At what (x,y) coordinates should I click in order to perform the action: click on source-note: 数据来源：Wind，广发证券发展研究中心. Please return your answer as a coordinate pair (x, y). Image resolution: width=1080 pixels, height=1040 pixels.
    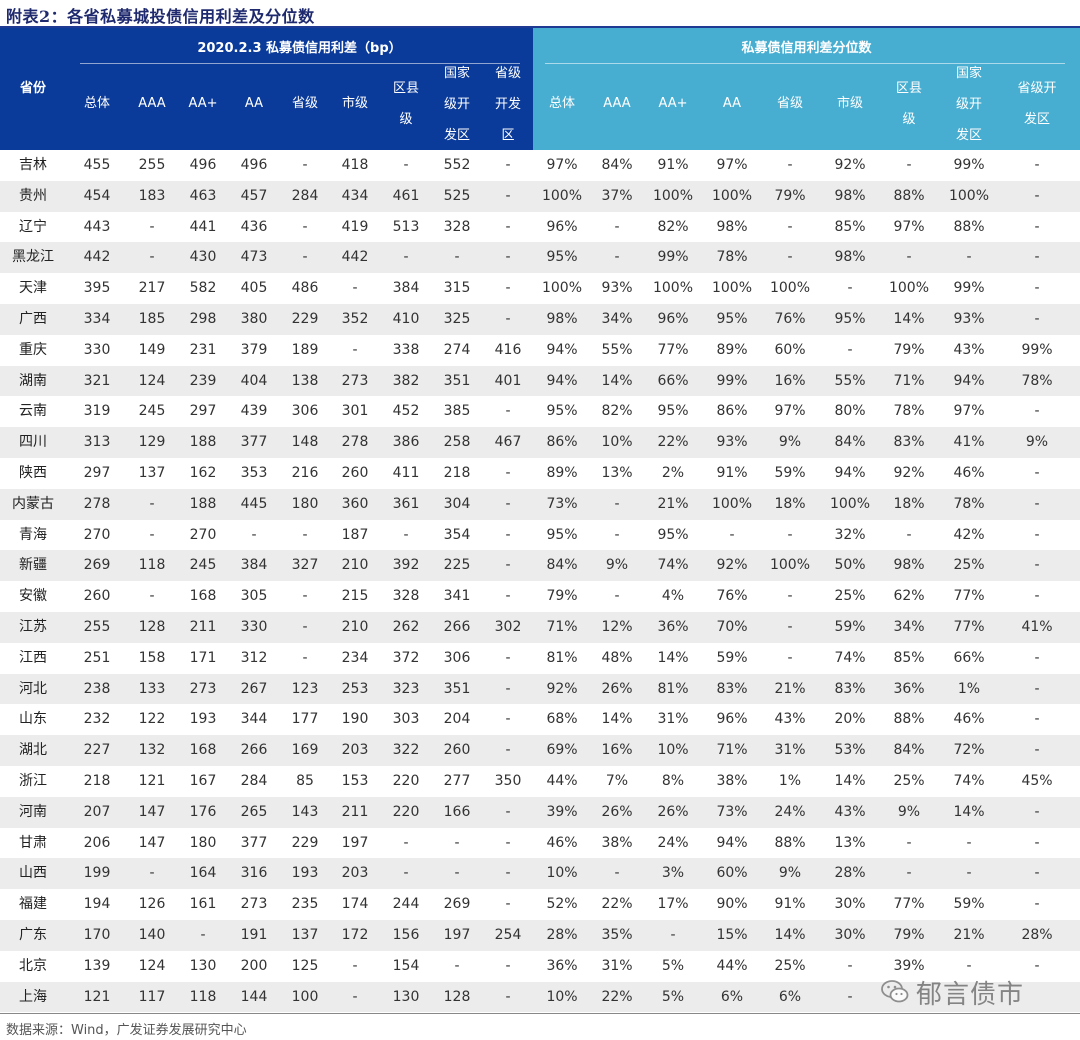
    Looking at the image, I should click on (126, 1030).